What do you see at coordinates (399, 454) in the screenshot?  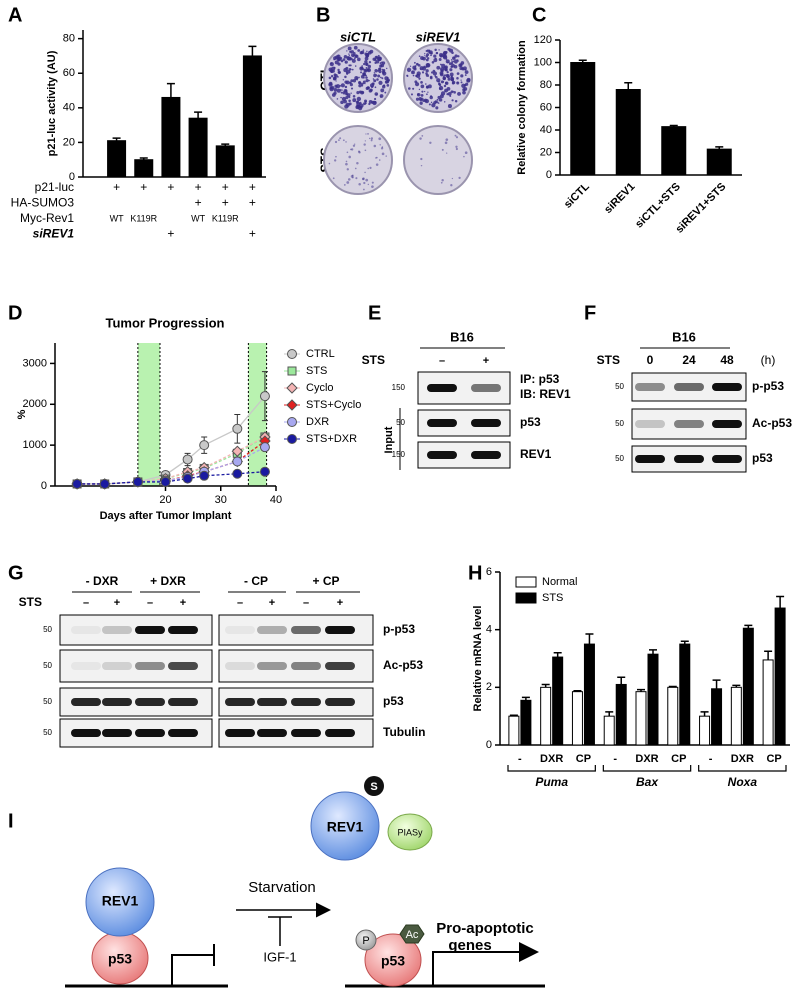 I see `mw-label: 150` at bounding box center [399, 454].